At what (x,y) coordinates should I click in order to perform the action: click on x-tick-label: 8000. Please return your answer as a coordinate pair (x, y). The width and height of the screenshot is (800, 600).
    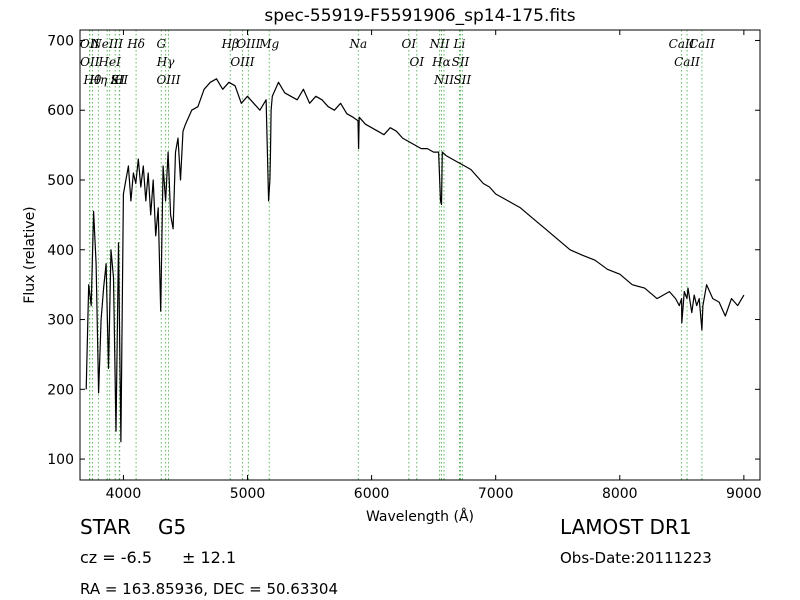
    Looking at the image, I should click on (620, 494).